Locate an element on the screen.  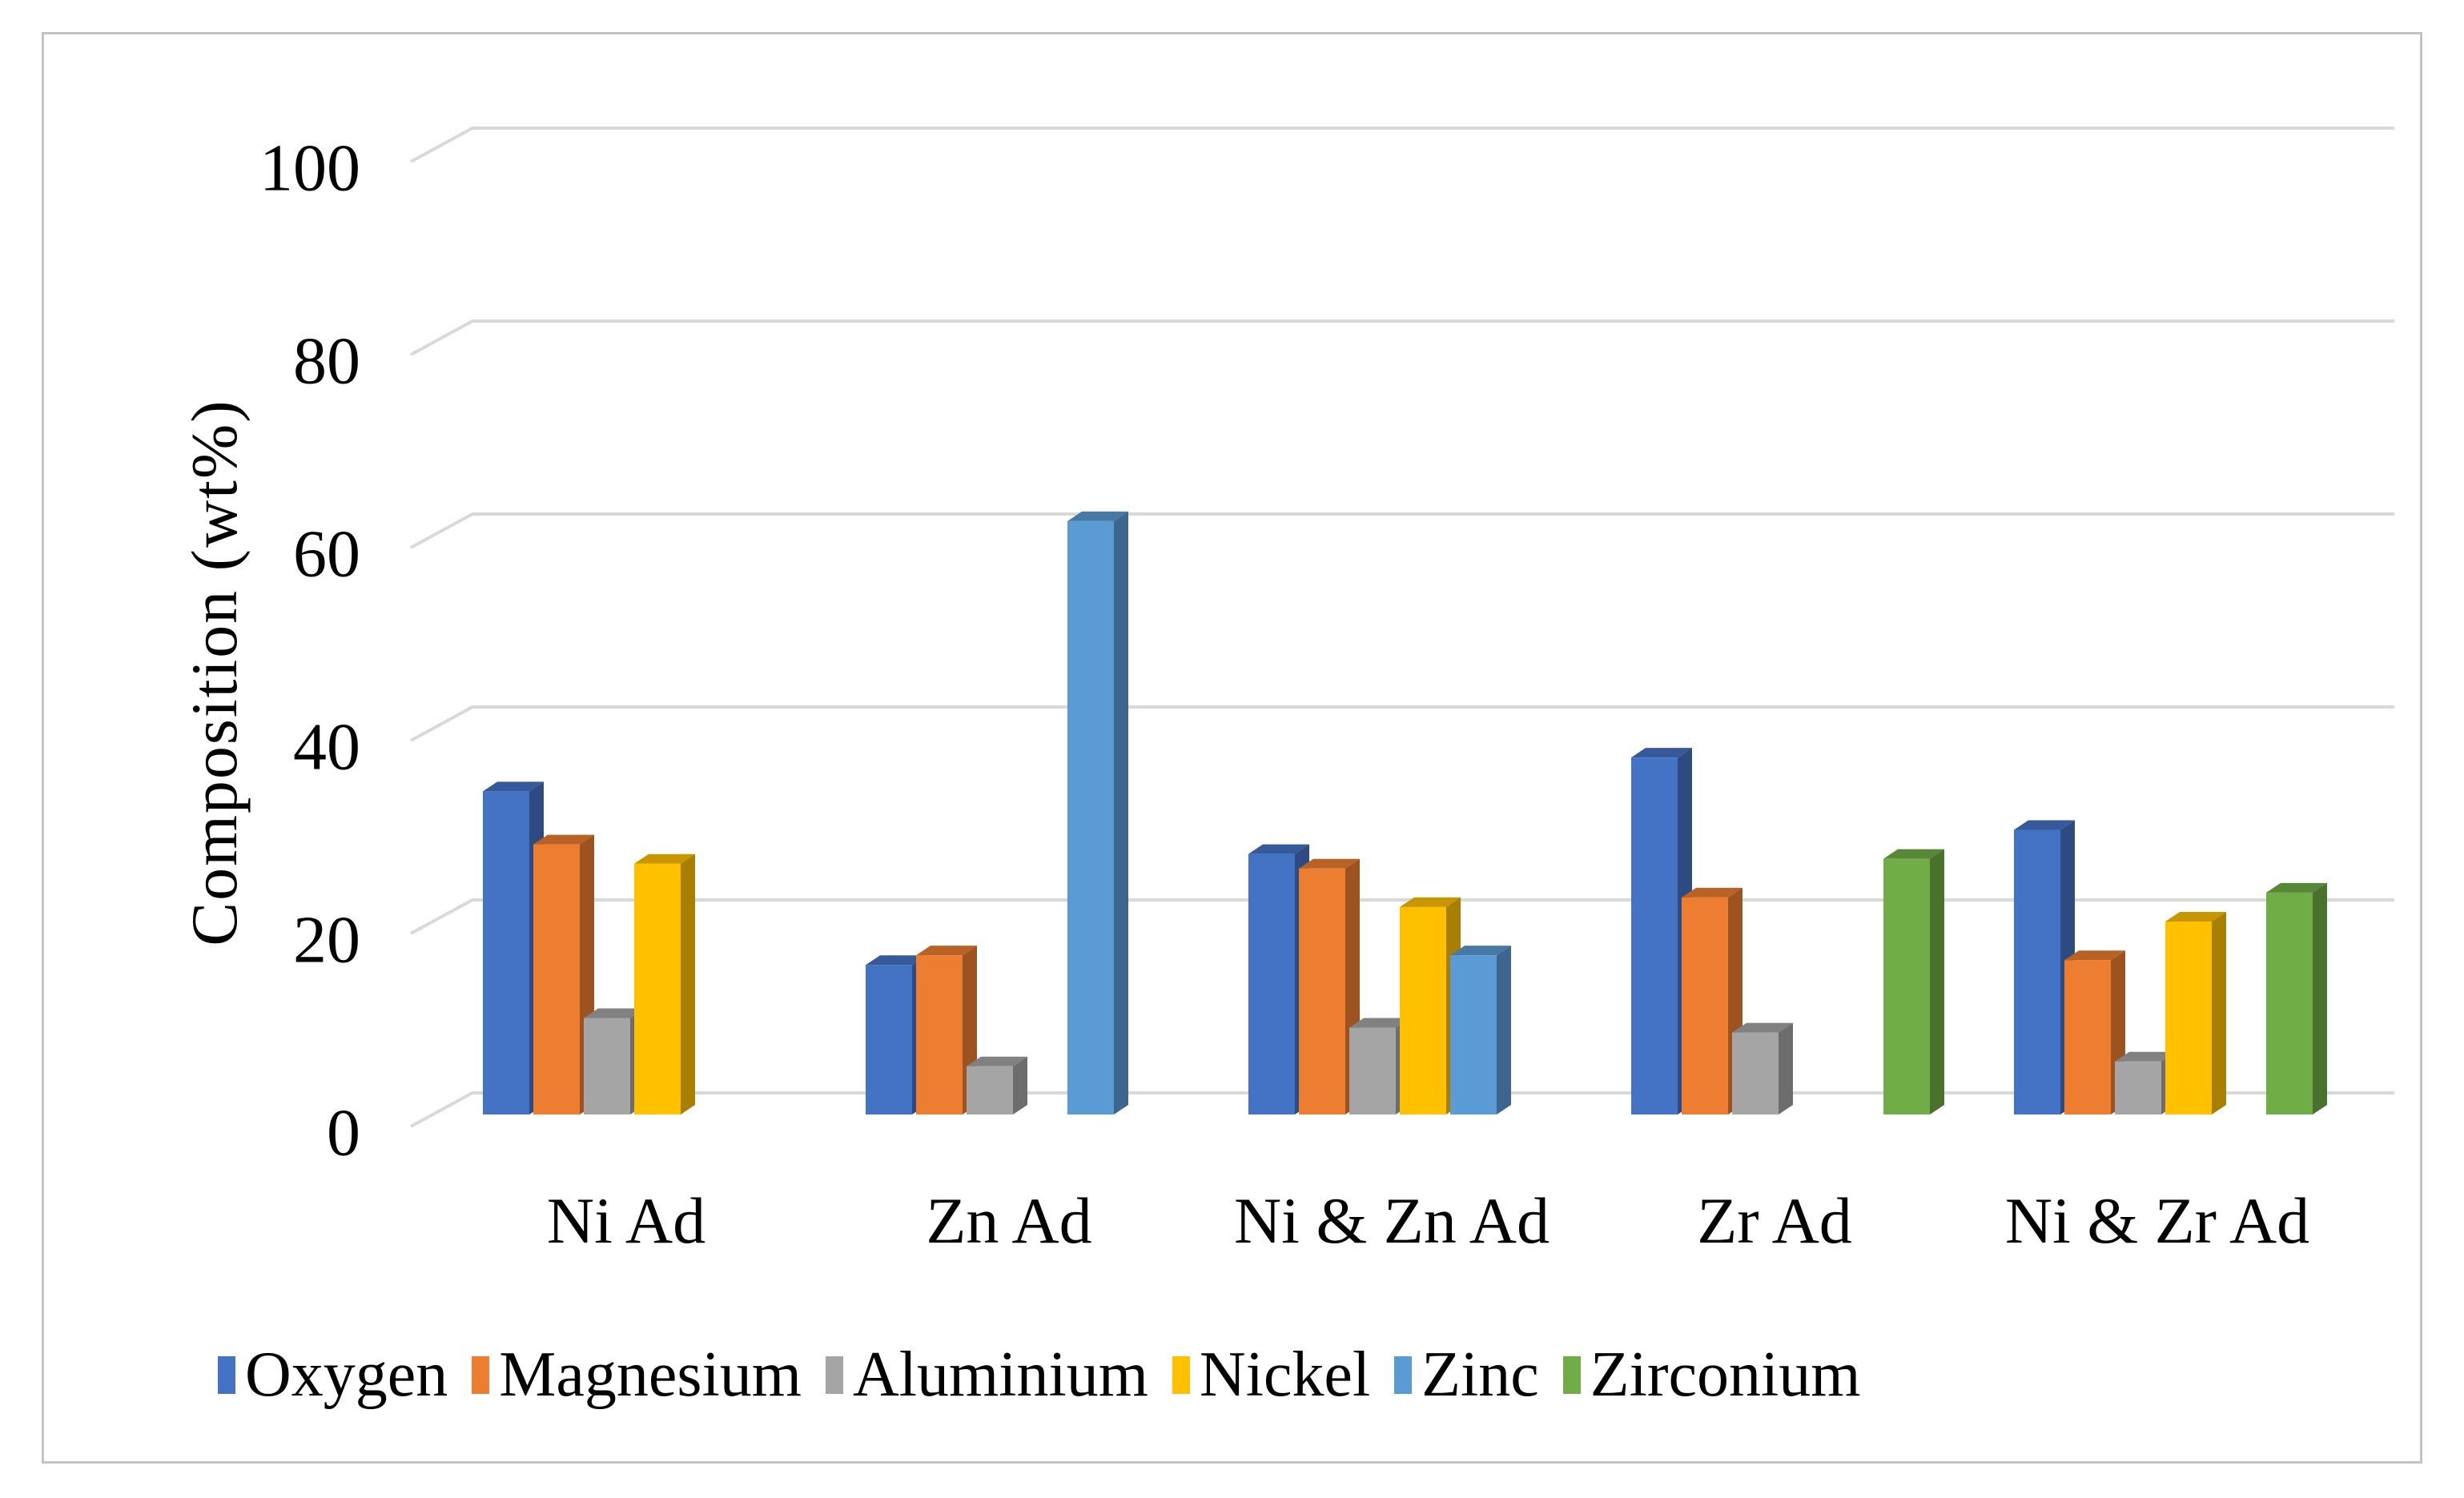
bar-zinc-ni-zn-ad is located at coordinates (1480, 1030).